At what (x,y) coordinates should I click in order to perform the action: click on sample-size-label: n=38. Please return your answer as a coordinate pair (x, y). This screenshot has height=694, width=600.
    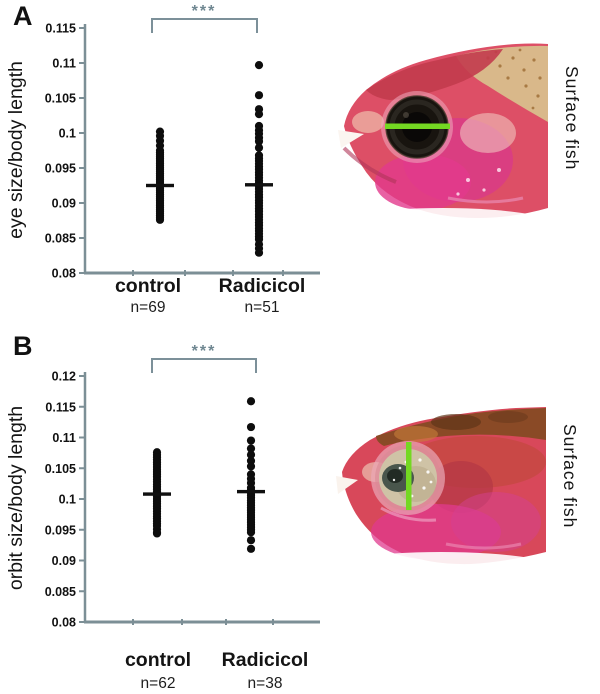
    Looking at the image, I should click on (265, 683).